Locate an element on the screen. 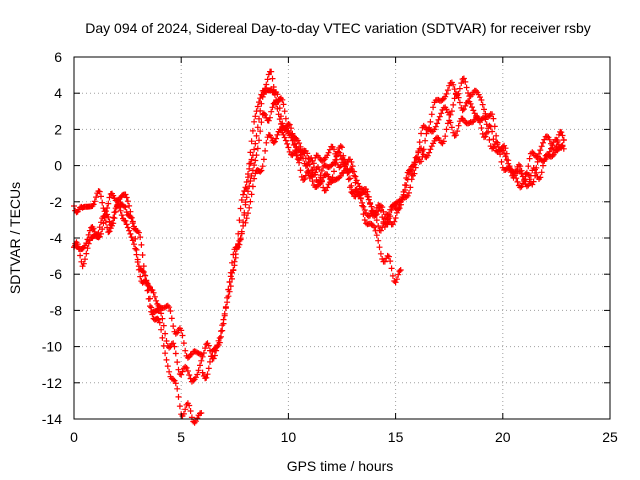 The width and height of the screenshot is (640, 480). y-tick-label: -4 is located at coordinates (56, 238).